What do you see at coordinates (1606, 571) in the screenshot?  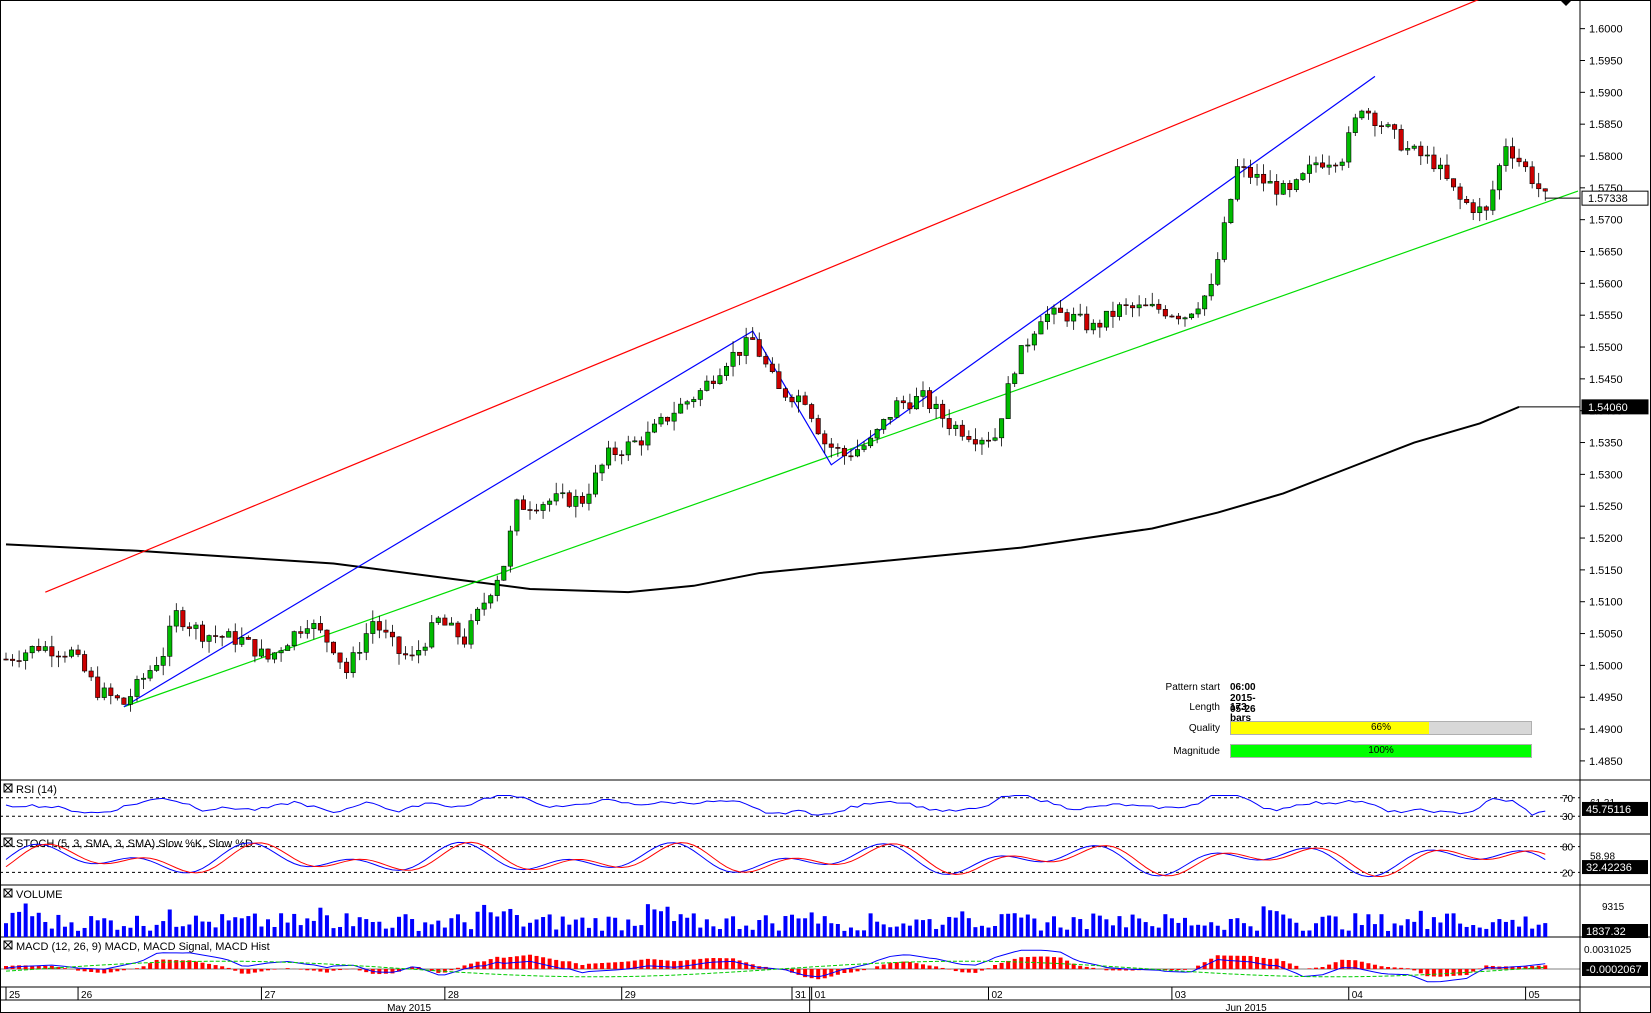 I see `price-tick-label: 1.5150` at bounding box center [1606, 571].